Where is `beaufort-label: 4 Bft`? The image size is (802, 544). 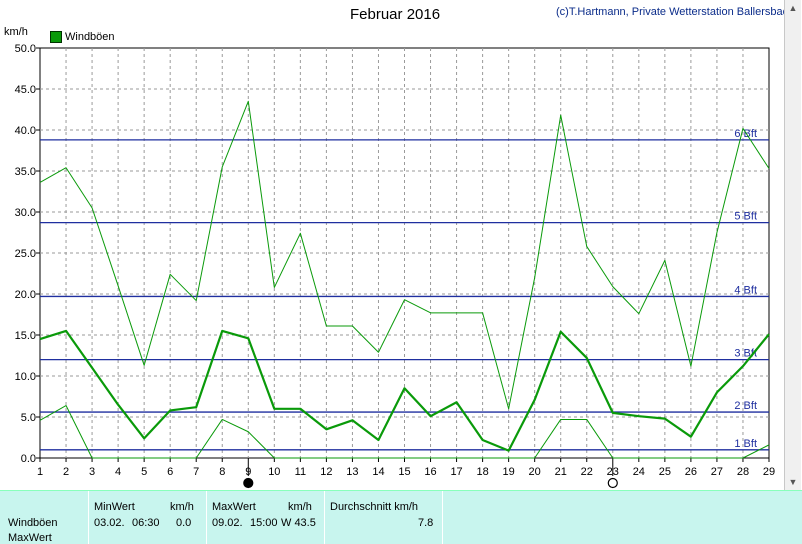 beaufort-label: 4 Bft is located at coordinates (745, 290).